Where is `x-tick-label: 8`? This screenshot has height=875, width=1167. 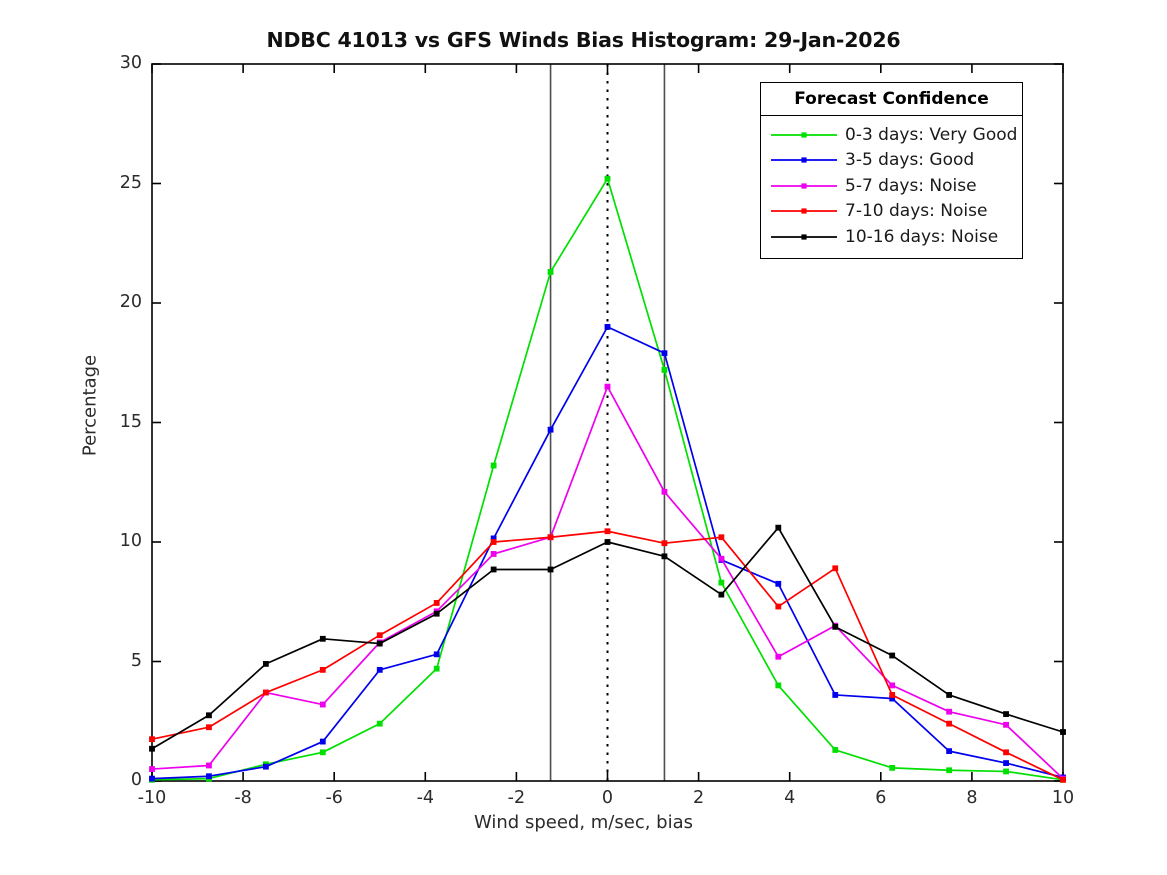 x-tick-label: 8 is located at coordinates (972, 798).